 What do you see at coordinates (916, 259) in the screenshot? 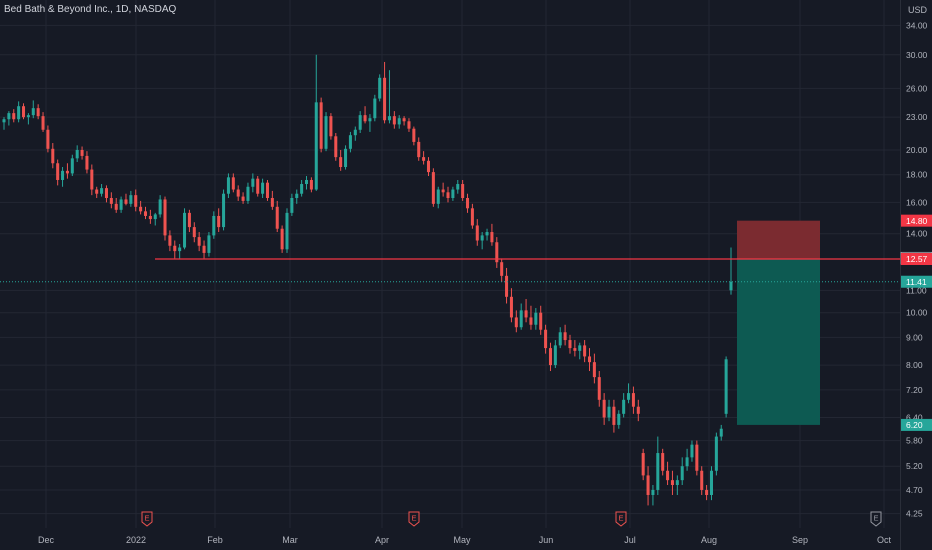
I see `price-label-2: 12.57` at bounding box center [916, 259].